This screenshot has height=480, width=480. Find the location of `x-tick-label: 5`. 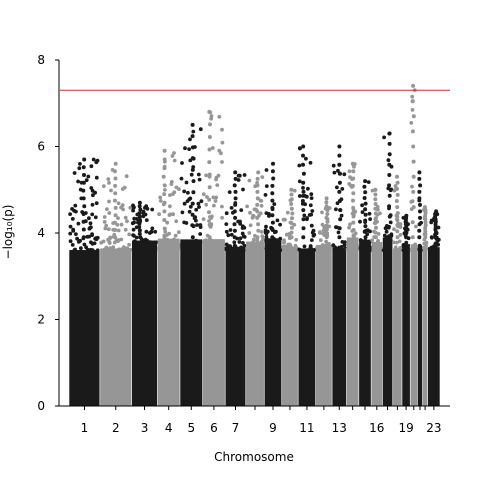

x-tick-label: 5 is located at coordinates (191, 428).